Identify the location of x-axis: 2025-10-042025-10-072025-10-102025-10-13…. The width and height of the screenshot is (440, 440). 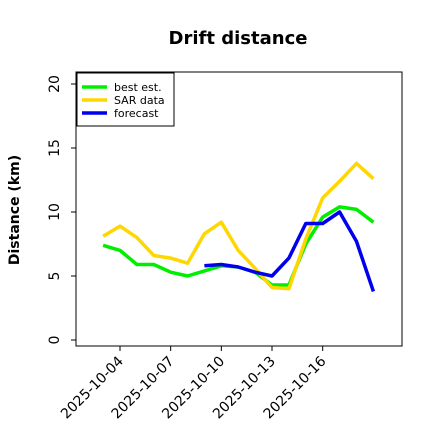
(194, 384).